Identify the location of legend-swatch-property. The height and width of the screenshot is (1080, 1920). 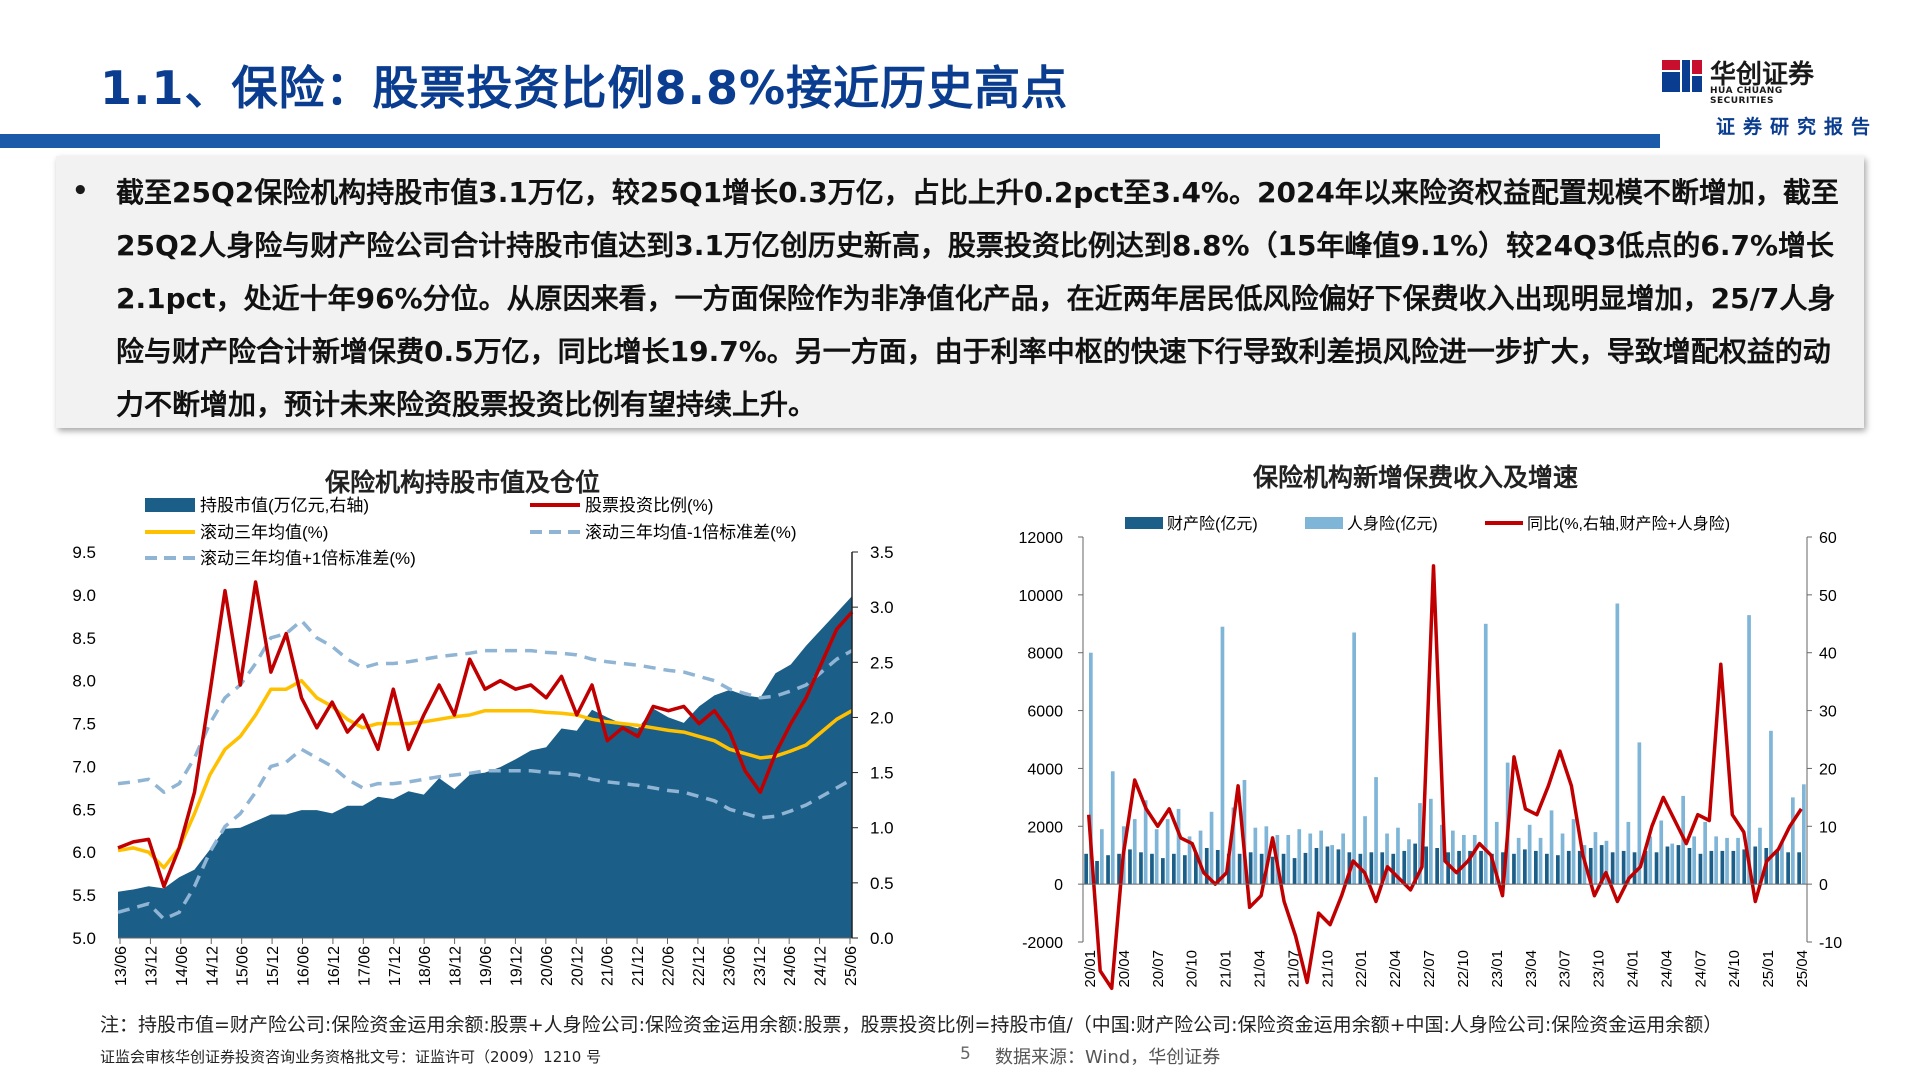
(1144, 523).